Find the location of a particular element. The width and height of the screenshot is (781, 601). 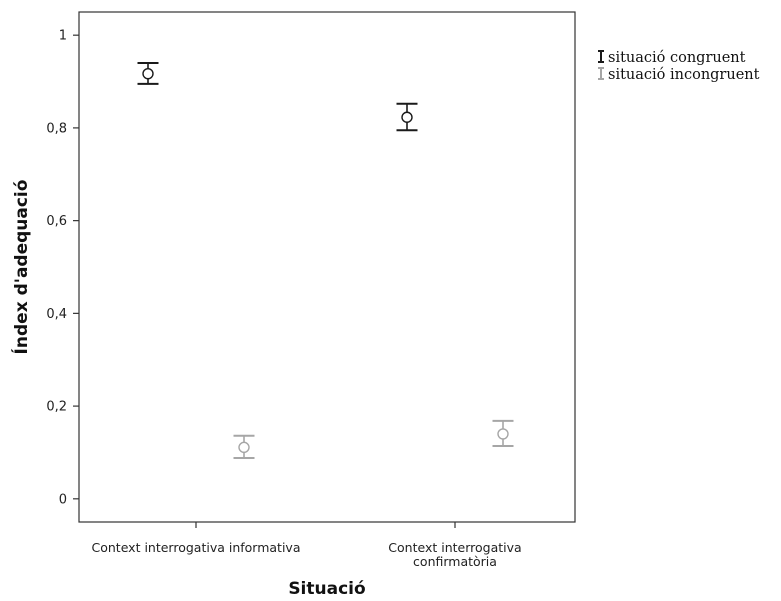

y-tick-label: 0 is located at coordinates (63, 499).